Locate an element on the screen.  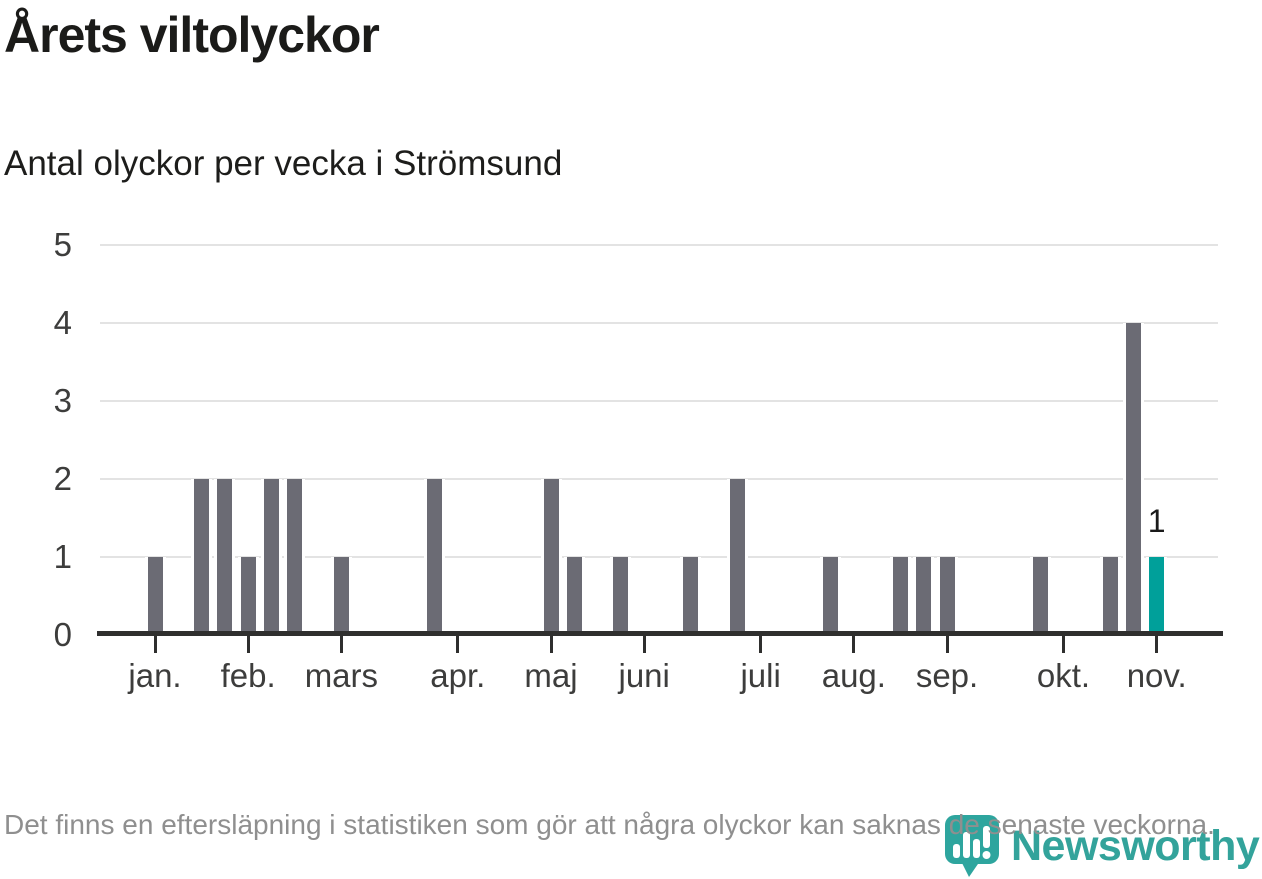
y-axis-label-0: 0 is located at coordinates (62, 634).